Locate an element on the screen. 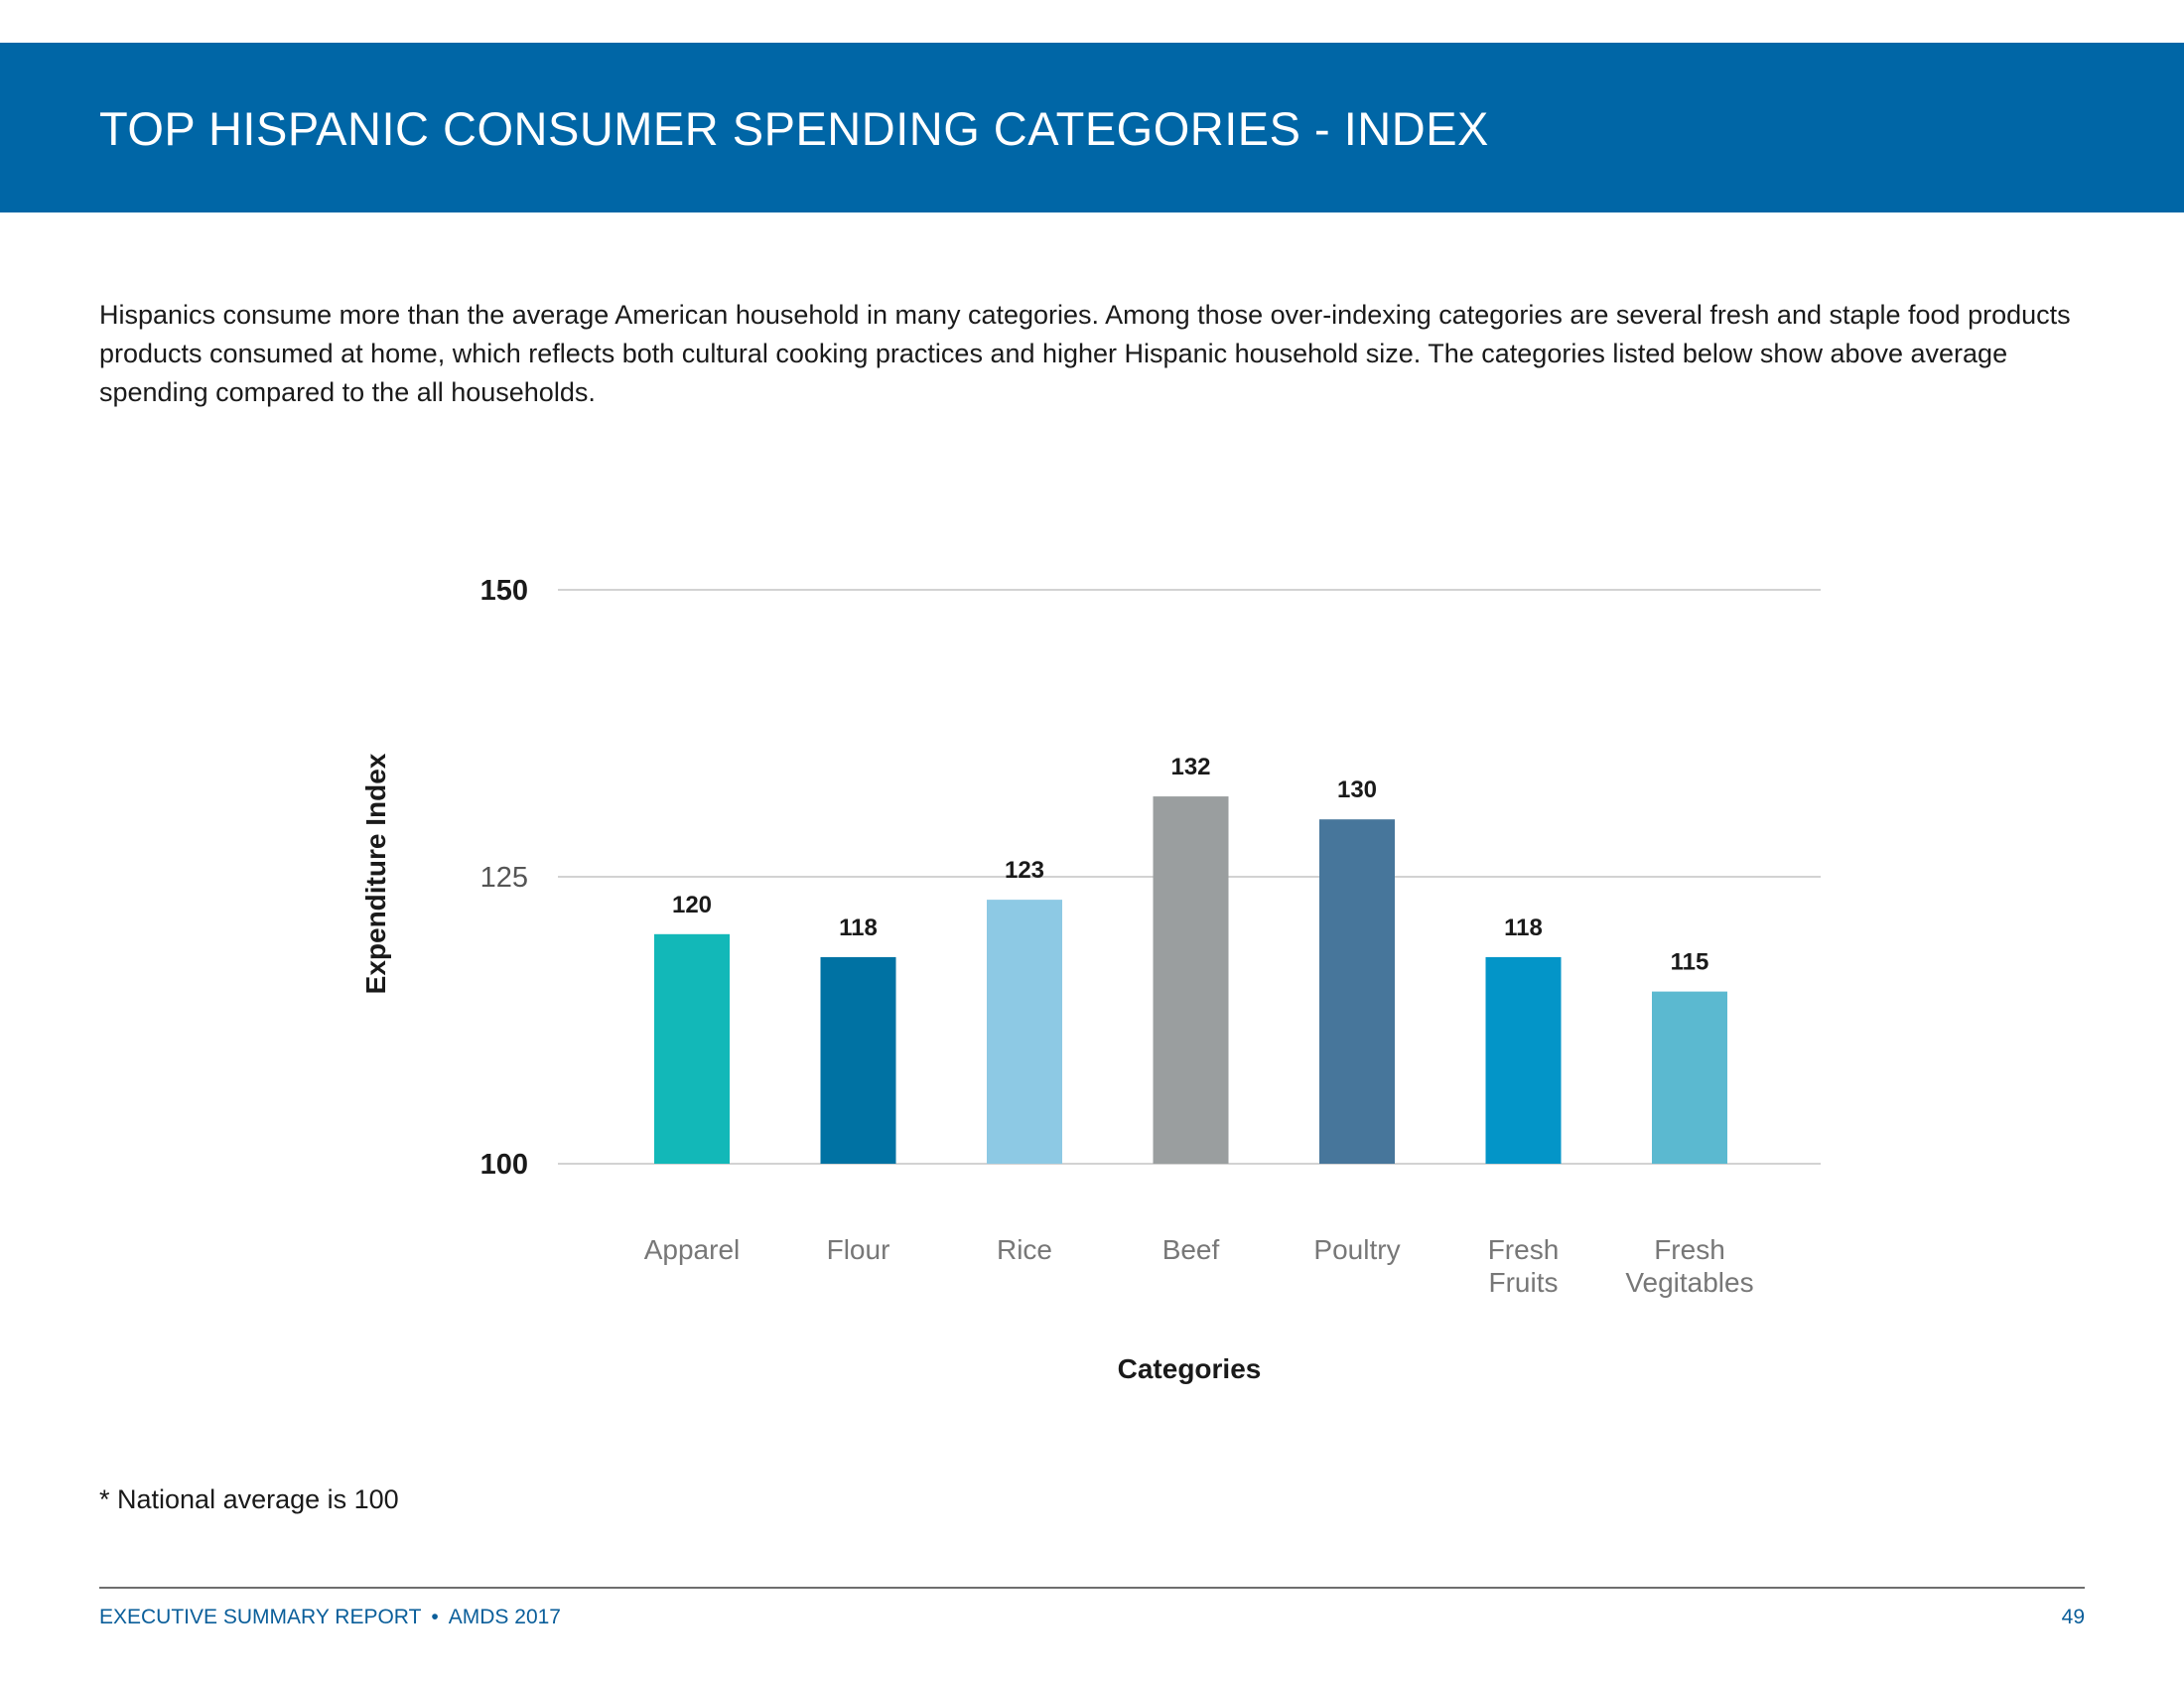 Image resolution: width=2184 pixels, height=1688 pixels. x-tick-label-line: Fruits is located at coordinates (1524, 1282).